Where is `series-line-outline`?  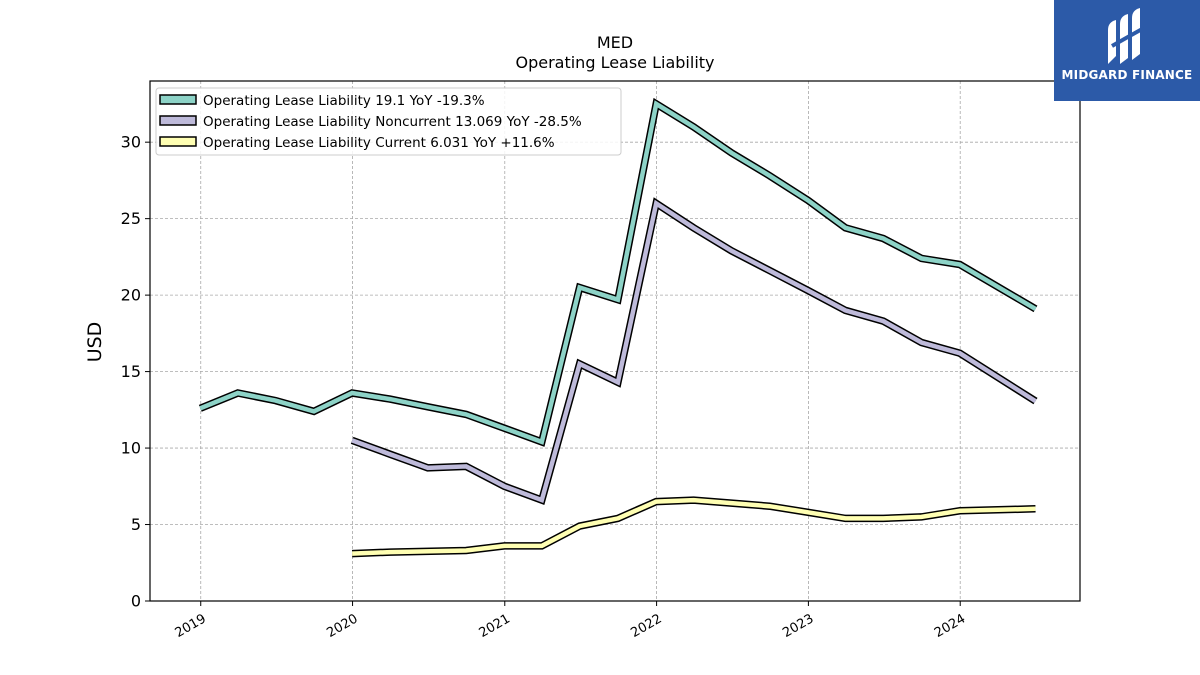 series-line-outline is located at coordinates (693, 527).